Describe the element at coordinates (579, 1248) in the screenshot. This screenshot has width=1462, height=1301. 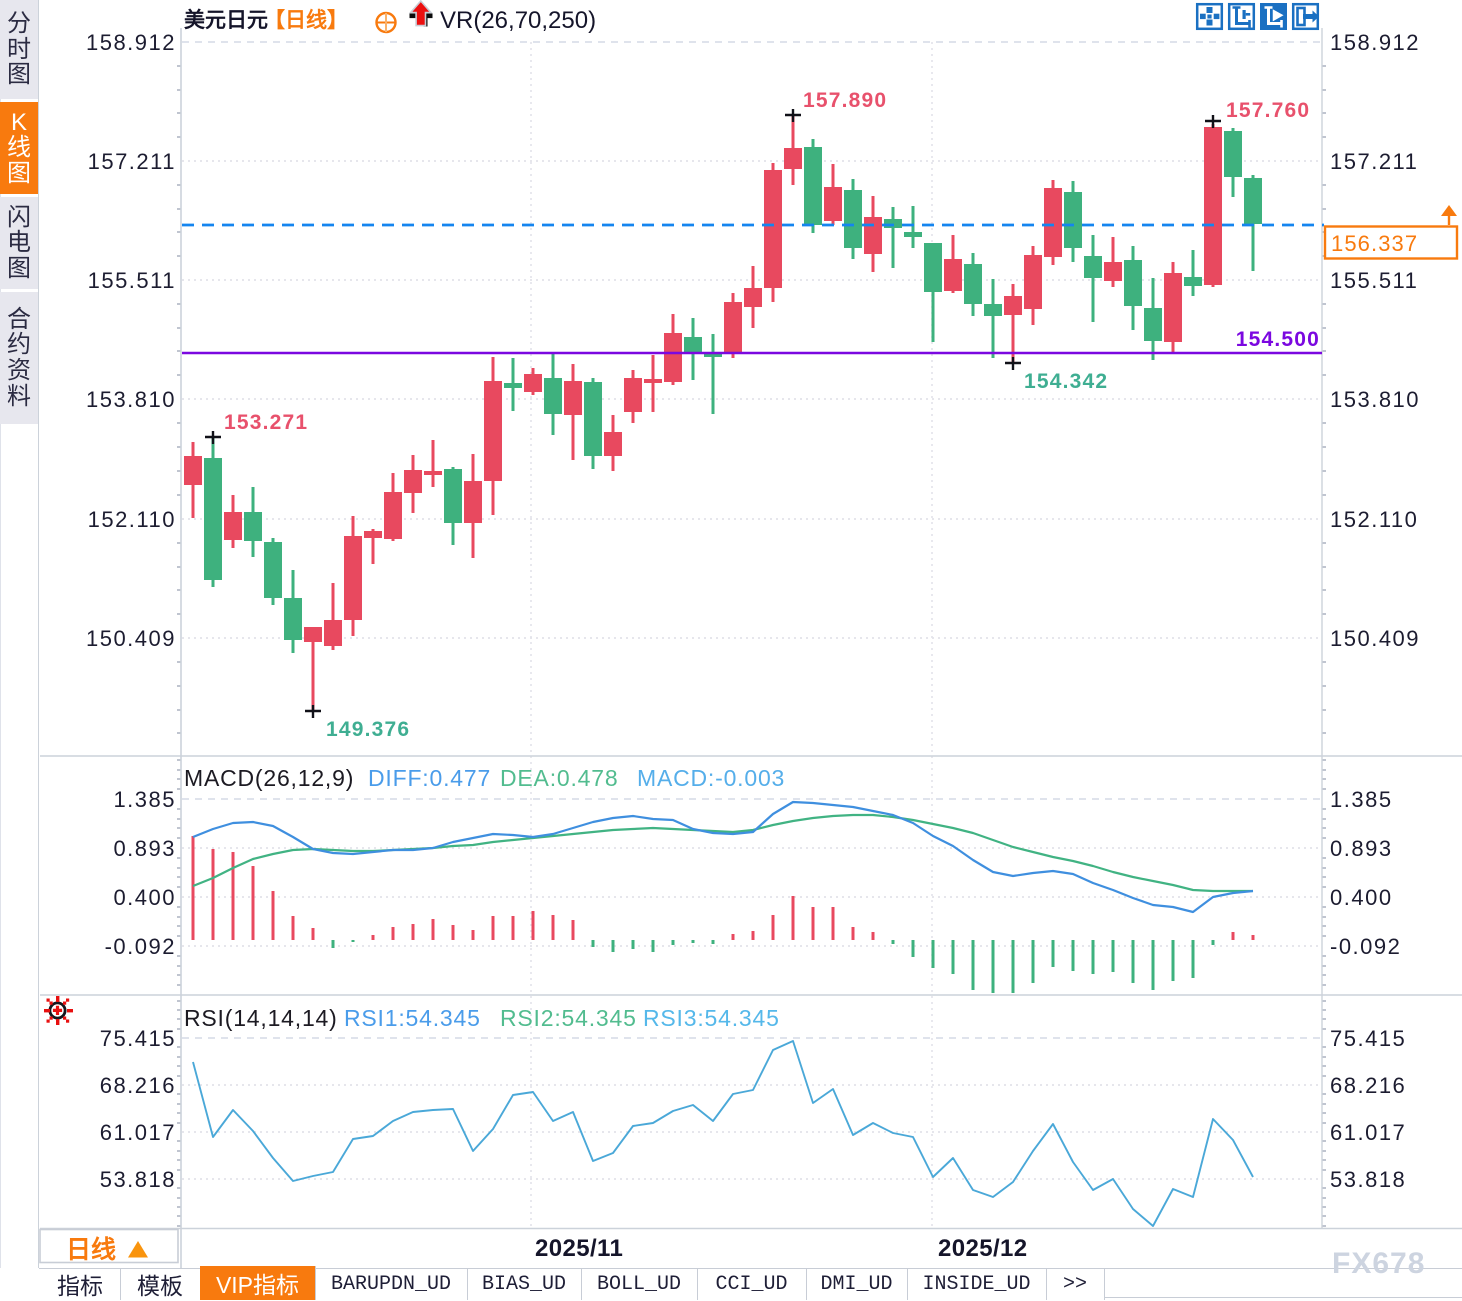
I see `svg-text: 2025/11` at that location.